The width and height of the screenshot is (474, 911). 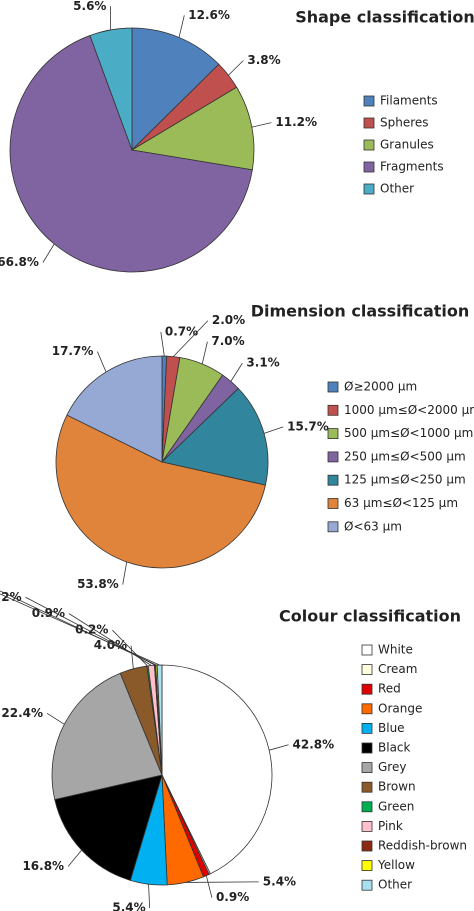 What do you see at coordinates (263, 60) in the screenshot?
I see `data-label: 3.8%` at bounding box center [263, 60].